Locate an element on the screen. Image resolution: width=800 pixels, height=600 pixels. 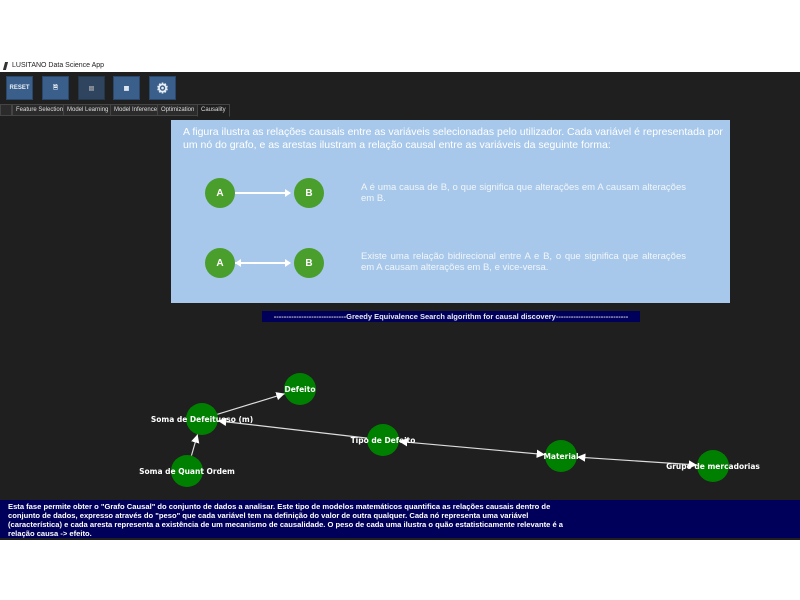
graph-node-label: Soma de Quant Ordem is located at coordinates (187, 471).